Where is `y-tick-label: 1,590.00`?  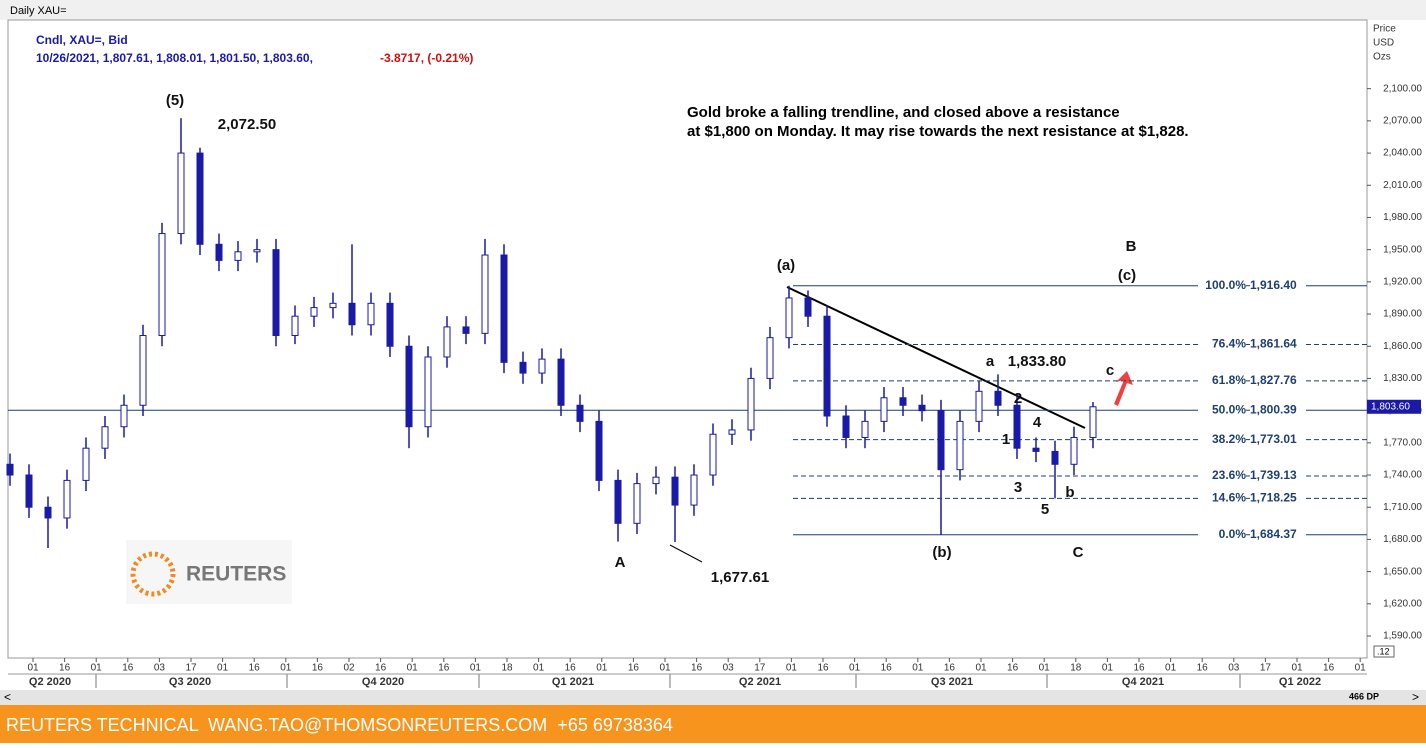 y-tick-label: 1,590.00 is located at coordinates (1402, 636).